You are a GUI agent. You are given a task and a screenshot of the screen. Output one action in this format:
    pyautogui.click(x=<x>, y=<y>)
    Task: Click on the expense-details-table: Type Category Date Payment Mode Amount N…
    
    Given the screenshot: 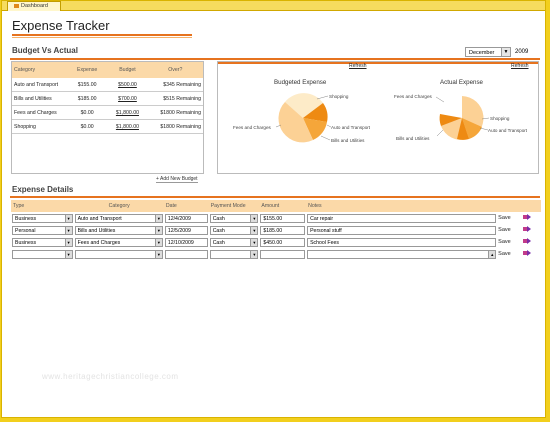 What is the action you would take?
    pyautogui.click(x=276, y=230)
    